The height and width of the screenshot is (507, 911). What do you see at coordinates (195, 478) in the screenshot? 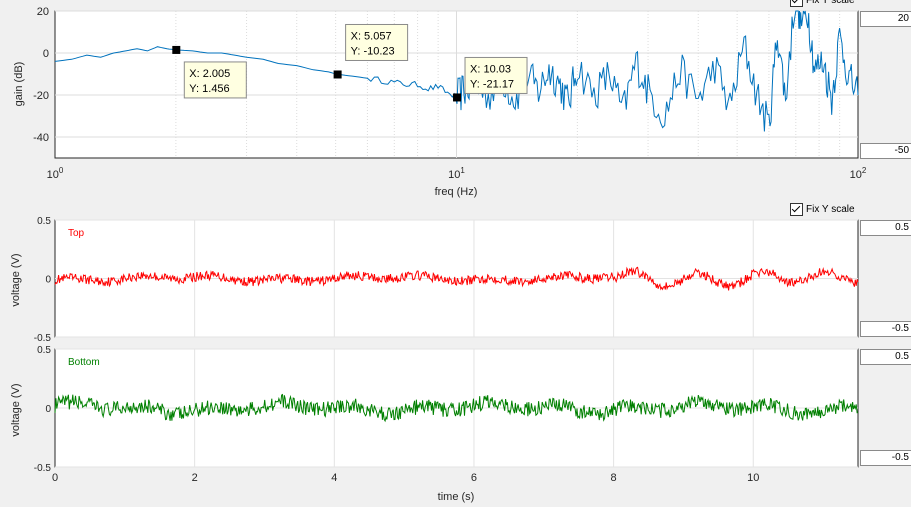
I see `x-tick-label: 2` at bounding box center [195, 478].